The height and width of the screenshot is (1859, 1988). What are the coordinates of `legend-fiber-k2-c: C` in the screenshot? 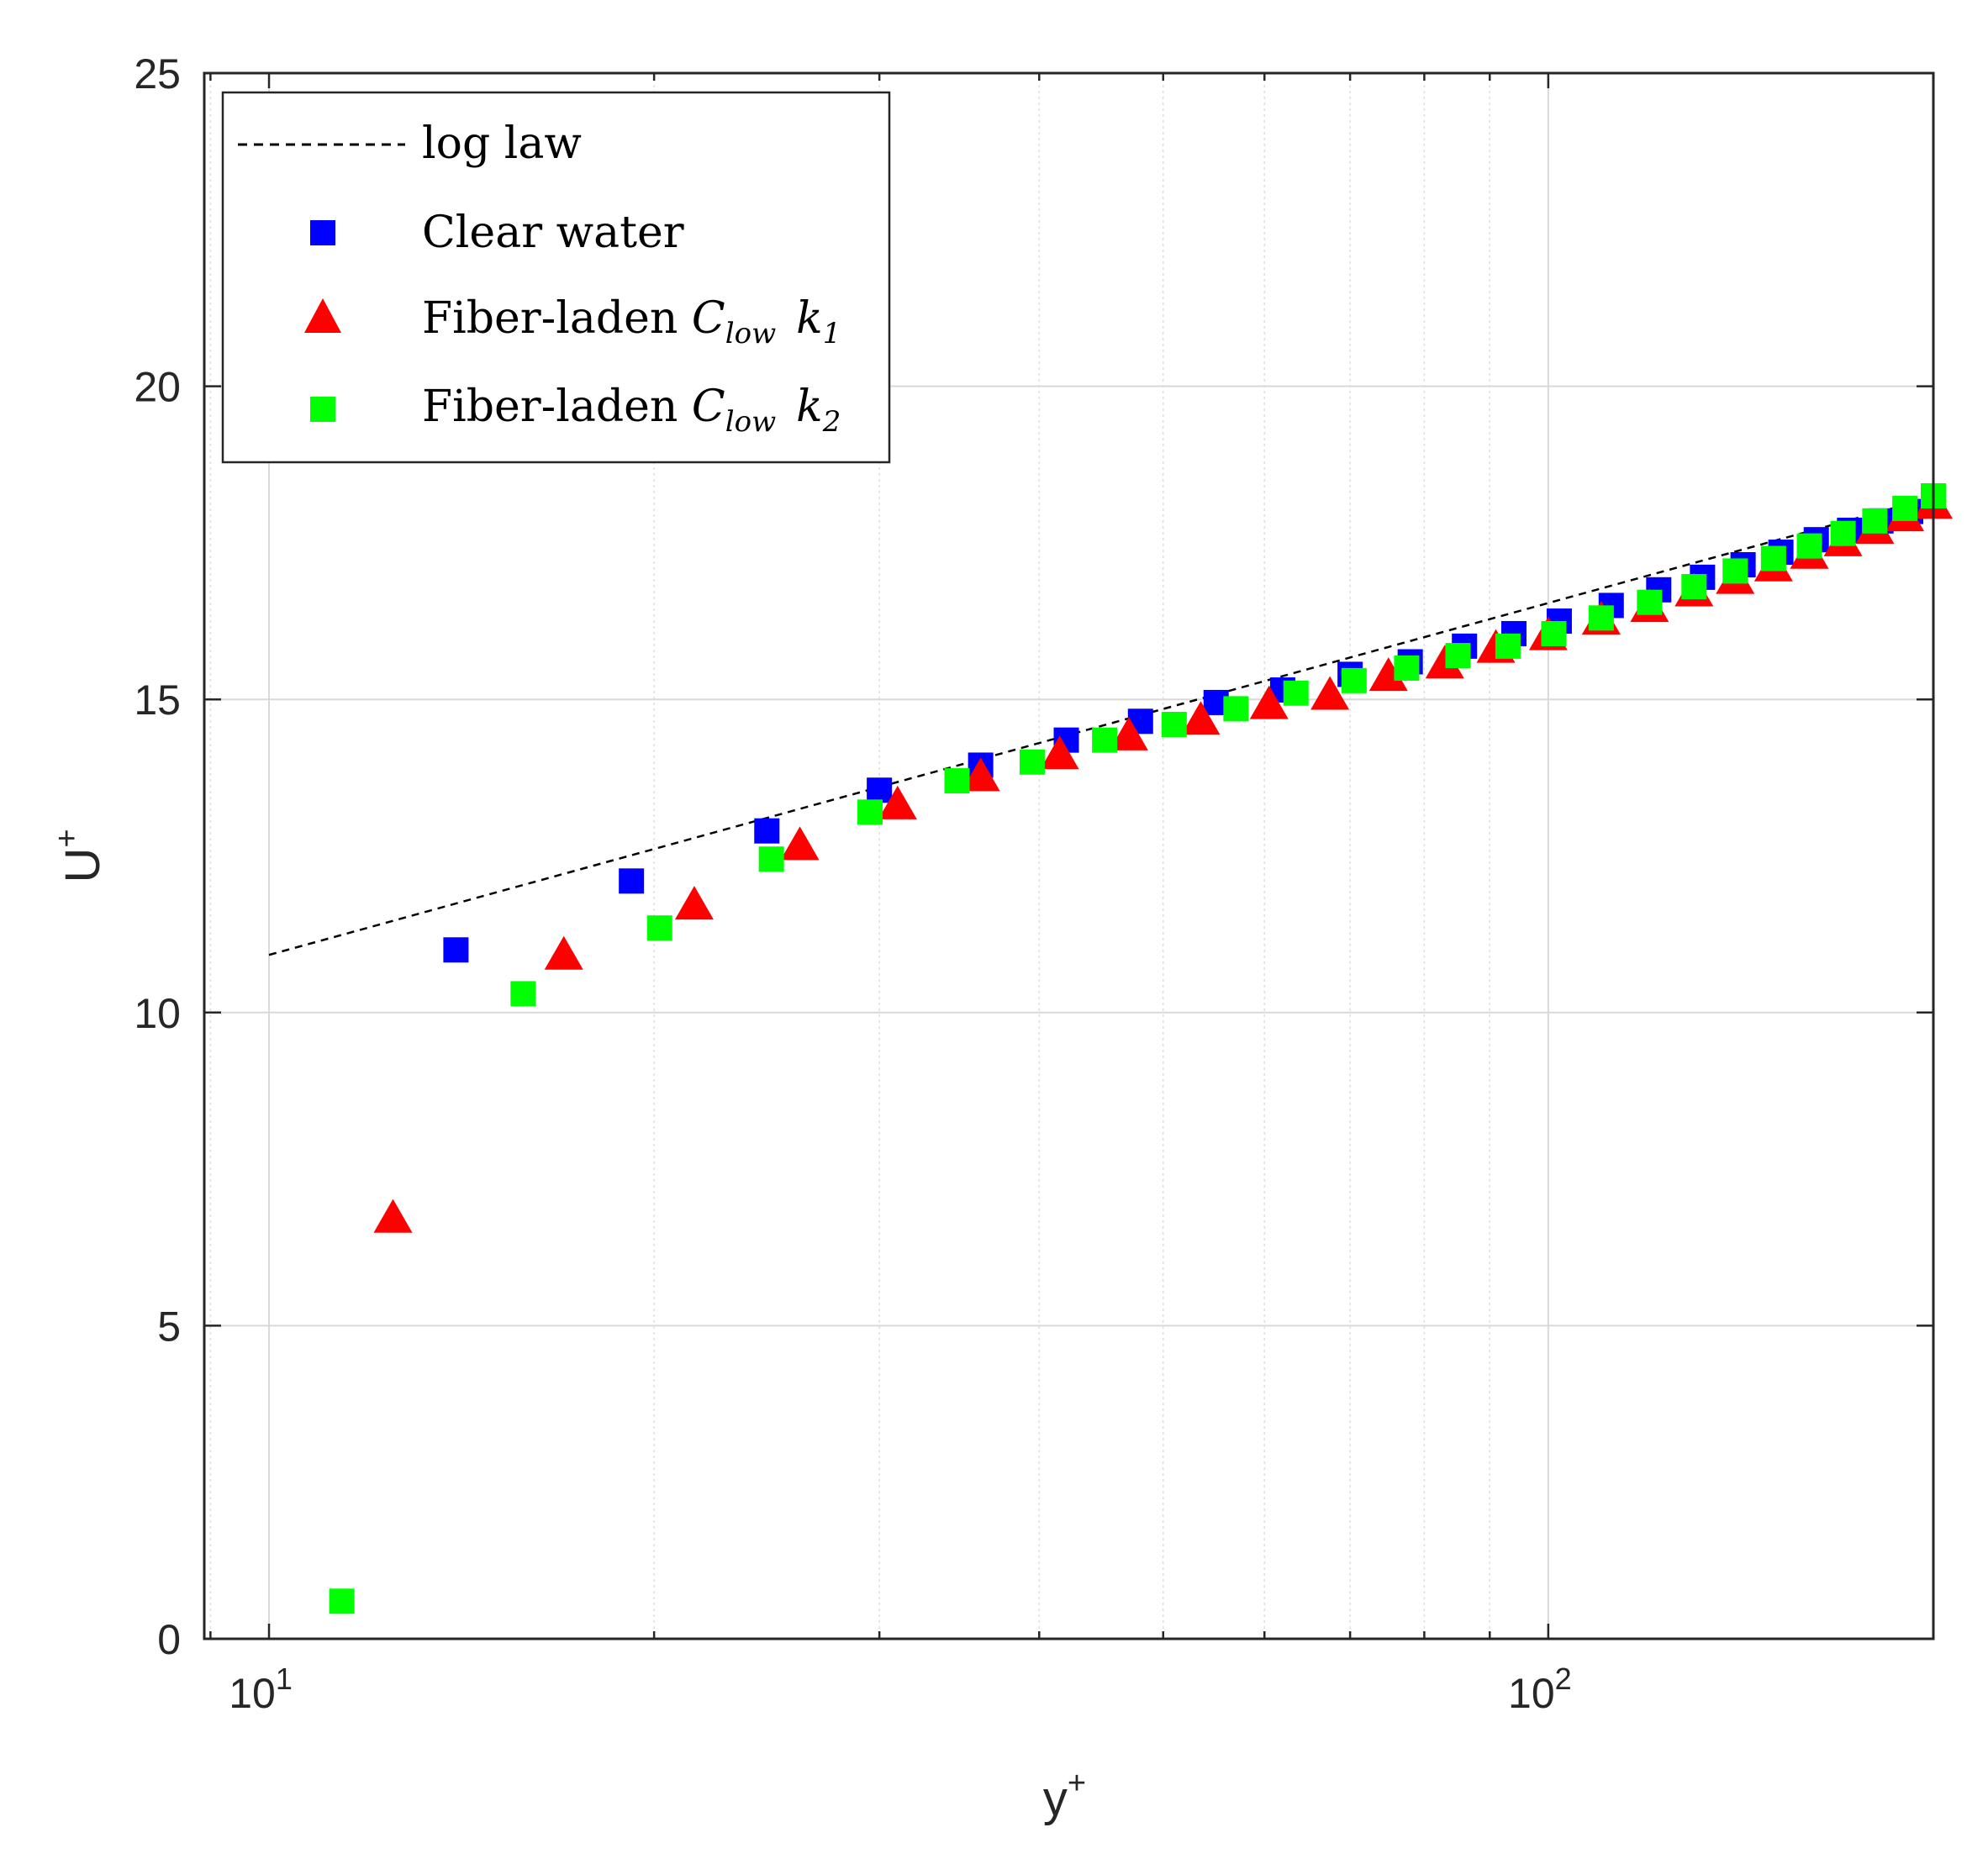 It's located at (708, 407).